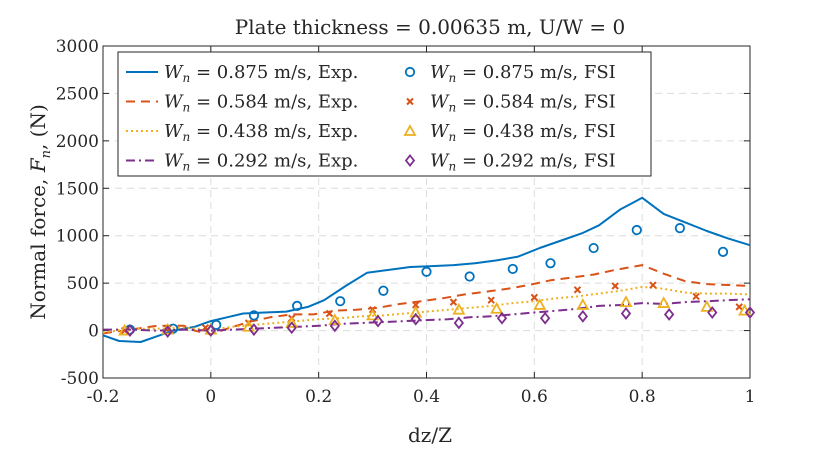 Image resolution: width=830 pixels, height=457 pixels. I want to click on y-tick-label: 2500, so click(77, 94).